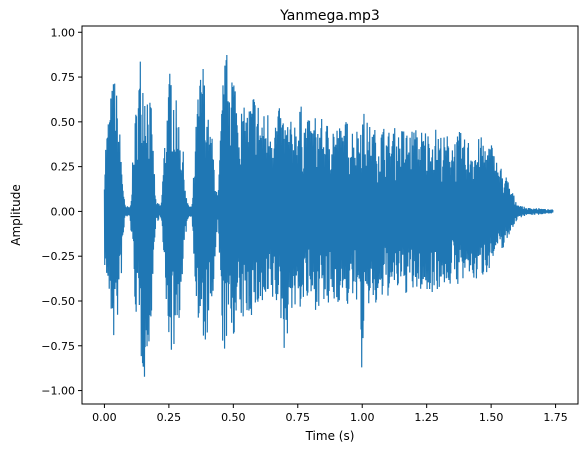 The image size is (587, 457). Describe the element at coordinates (63, 167) in the screenshot. I see `y-tick-label: 0.25` at that location.